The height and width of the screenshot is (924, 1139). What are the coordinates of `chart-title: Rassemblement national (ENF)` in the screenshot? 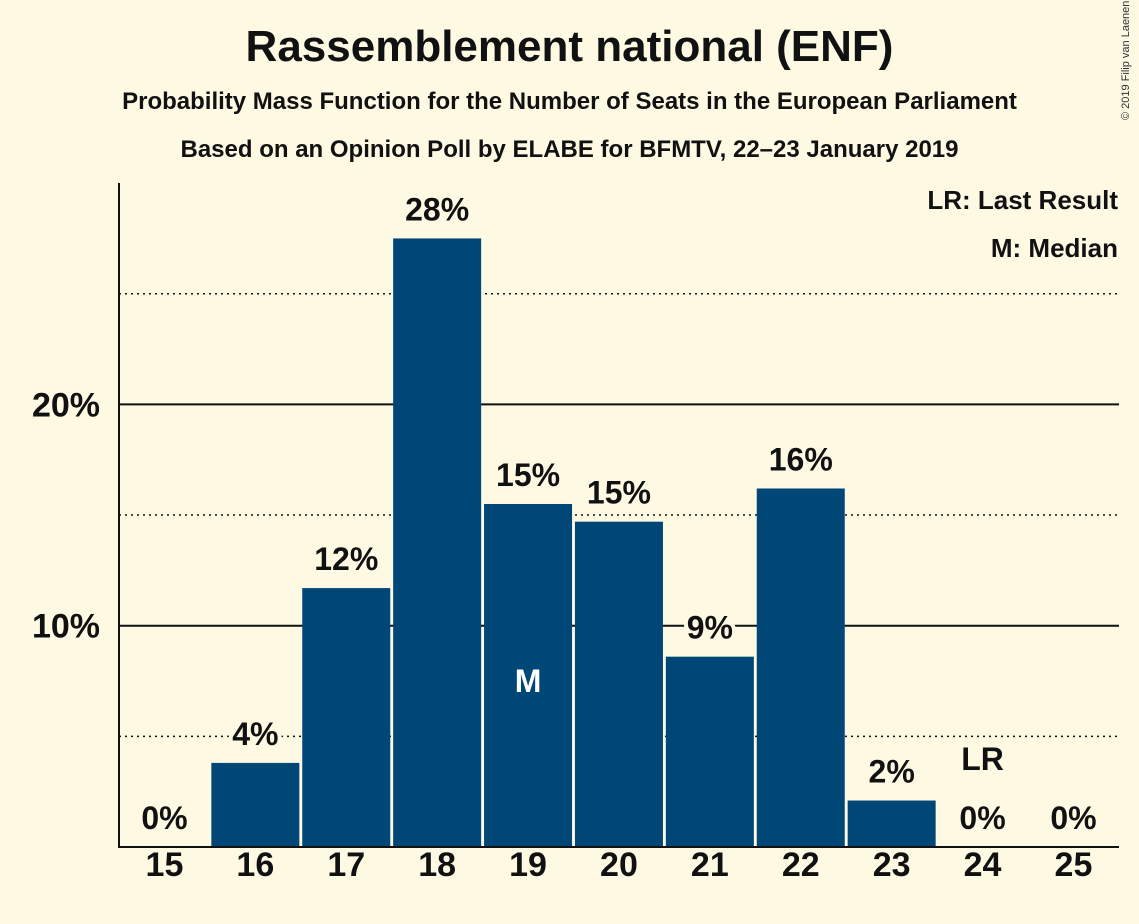 It's located at (569, 46).